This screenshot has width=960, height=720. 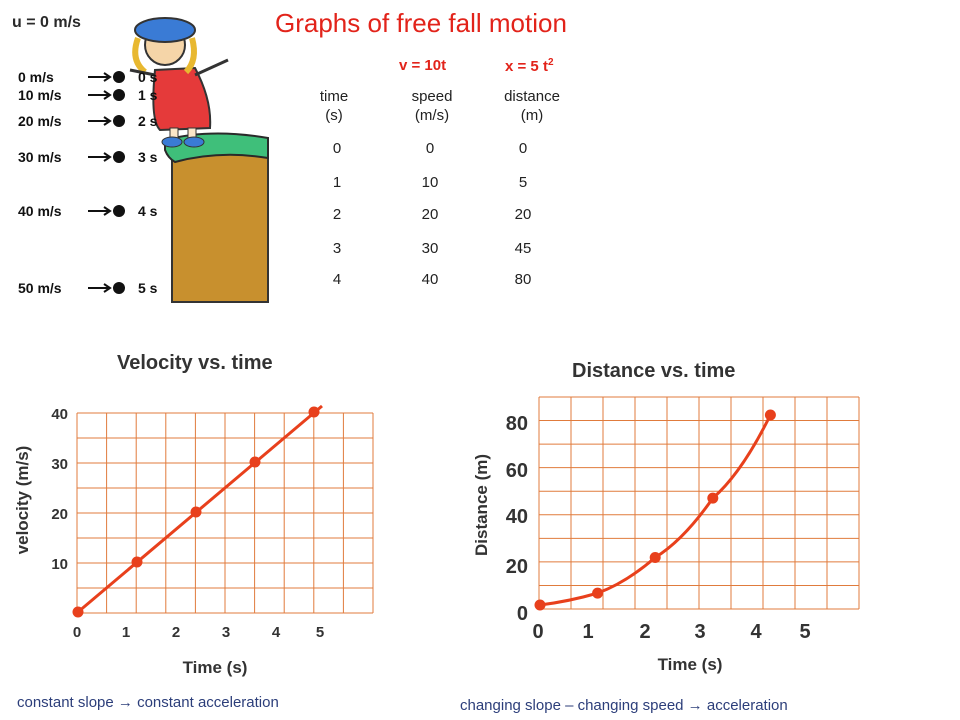 What do you see at coordinates (40, 121) in the screenshot?
I see `speed-label: 20 m/s` at bounding box center [40, 121].